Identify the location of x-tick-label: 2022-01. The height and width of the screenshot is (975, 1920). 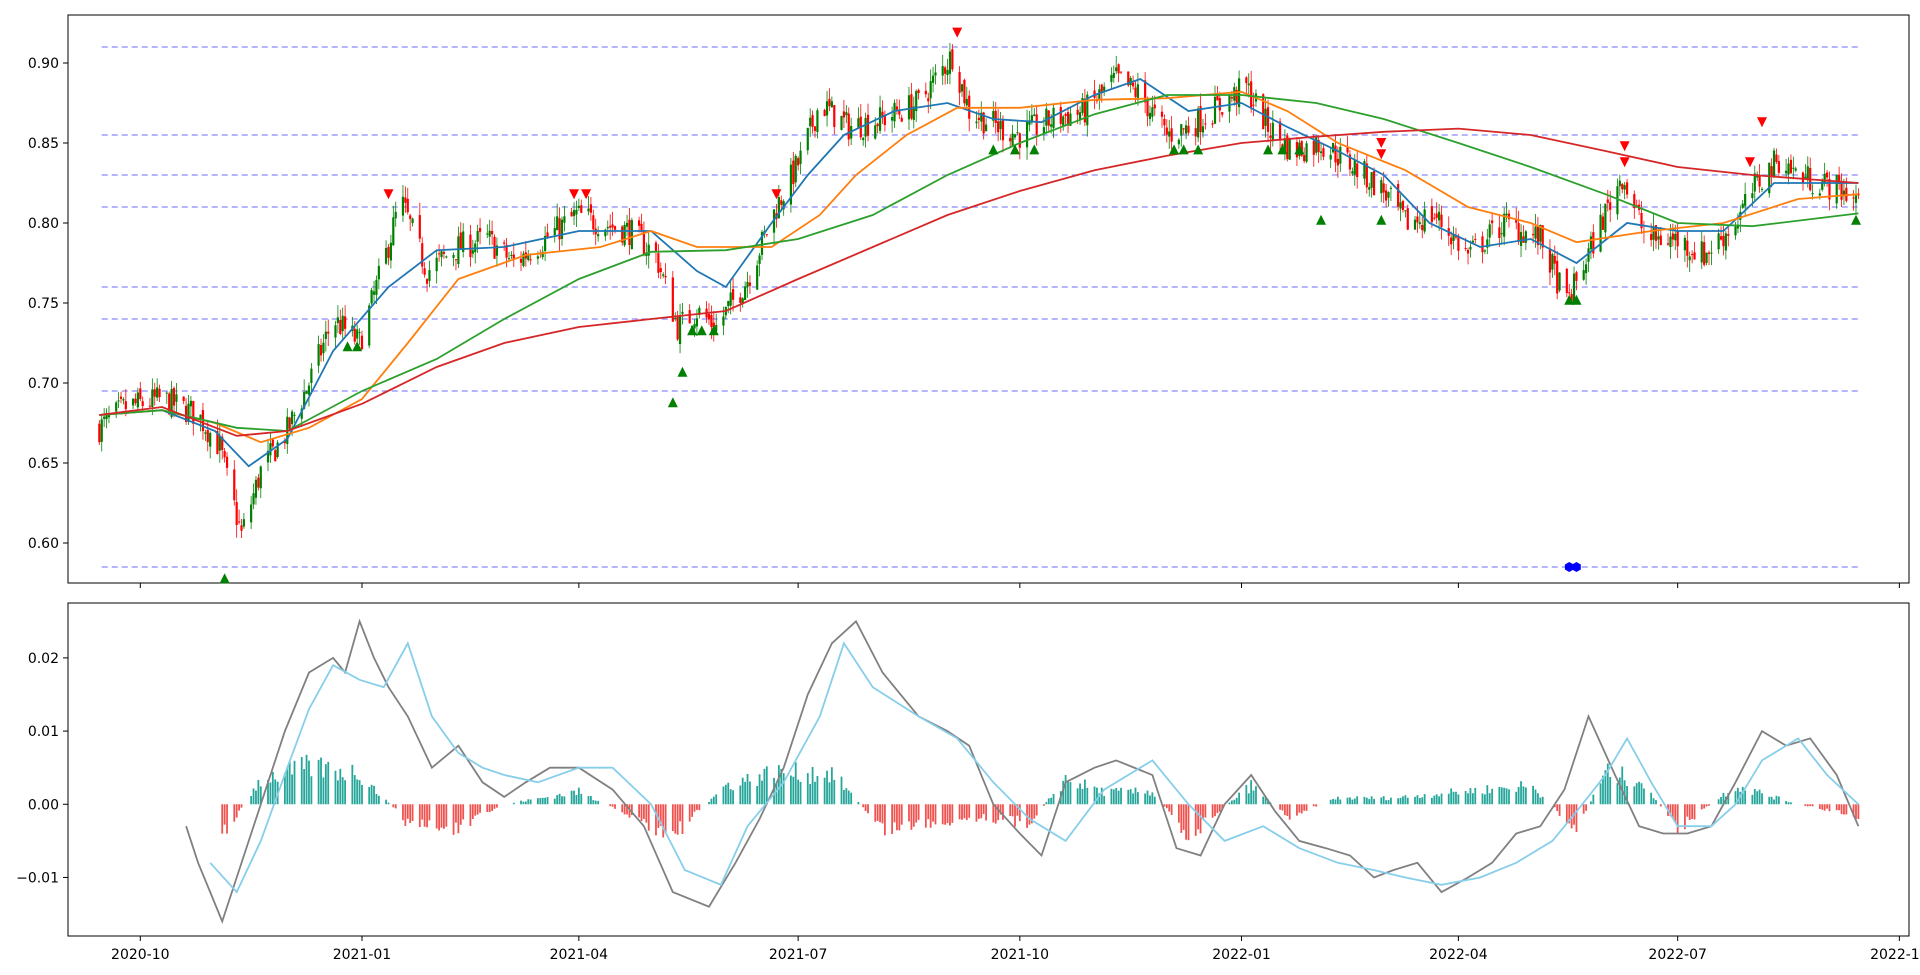
(1241, 955).